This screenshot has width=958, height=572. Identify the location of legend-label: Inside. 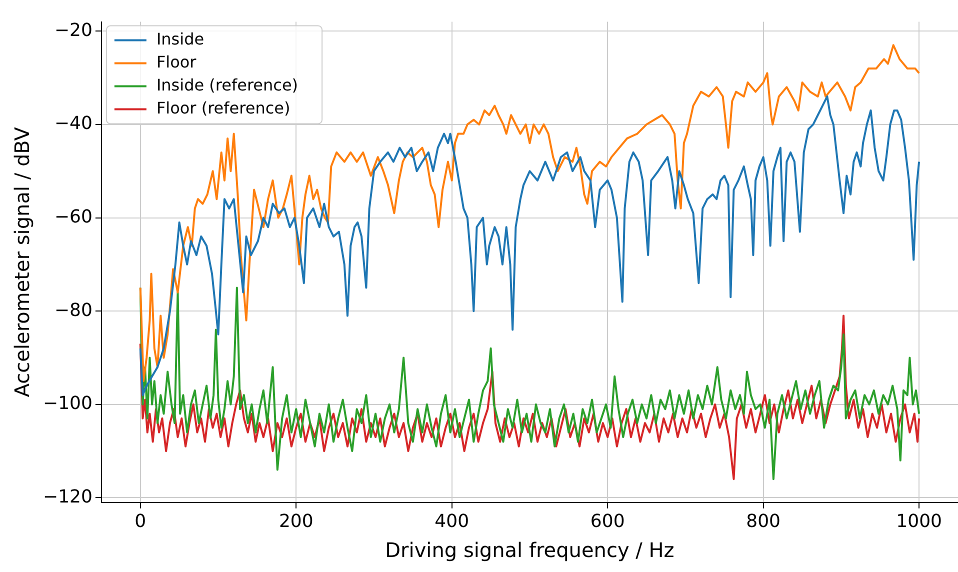
(180, 38).